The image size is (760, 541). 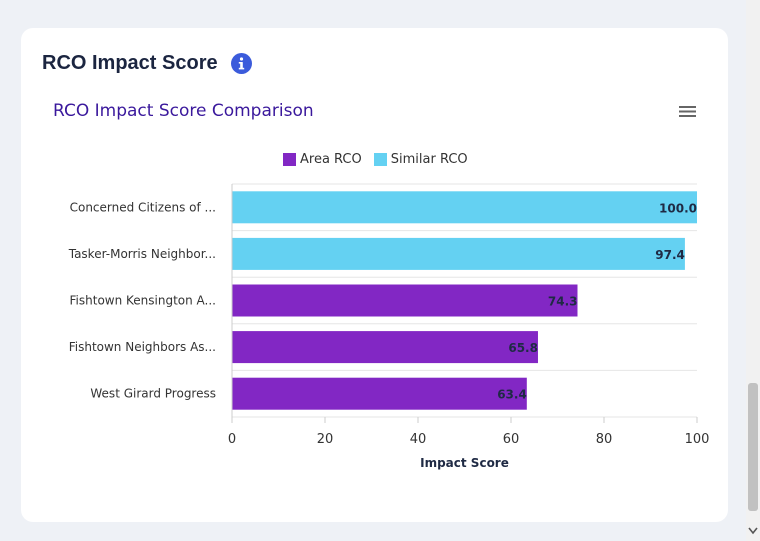 I want to click on legend-swatch-similar-rco, so click(x=380, y=159).